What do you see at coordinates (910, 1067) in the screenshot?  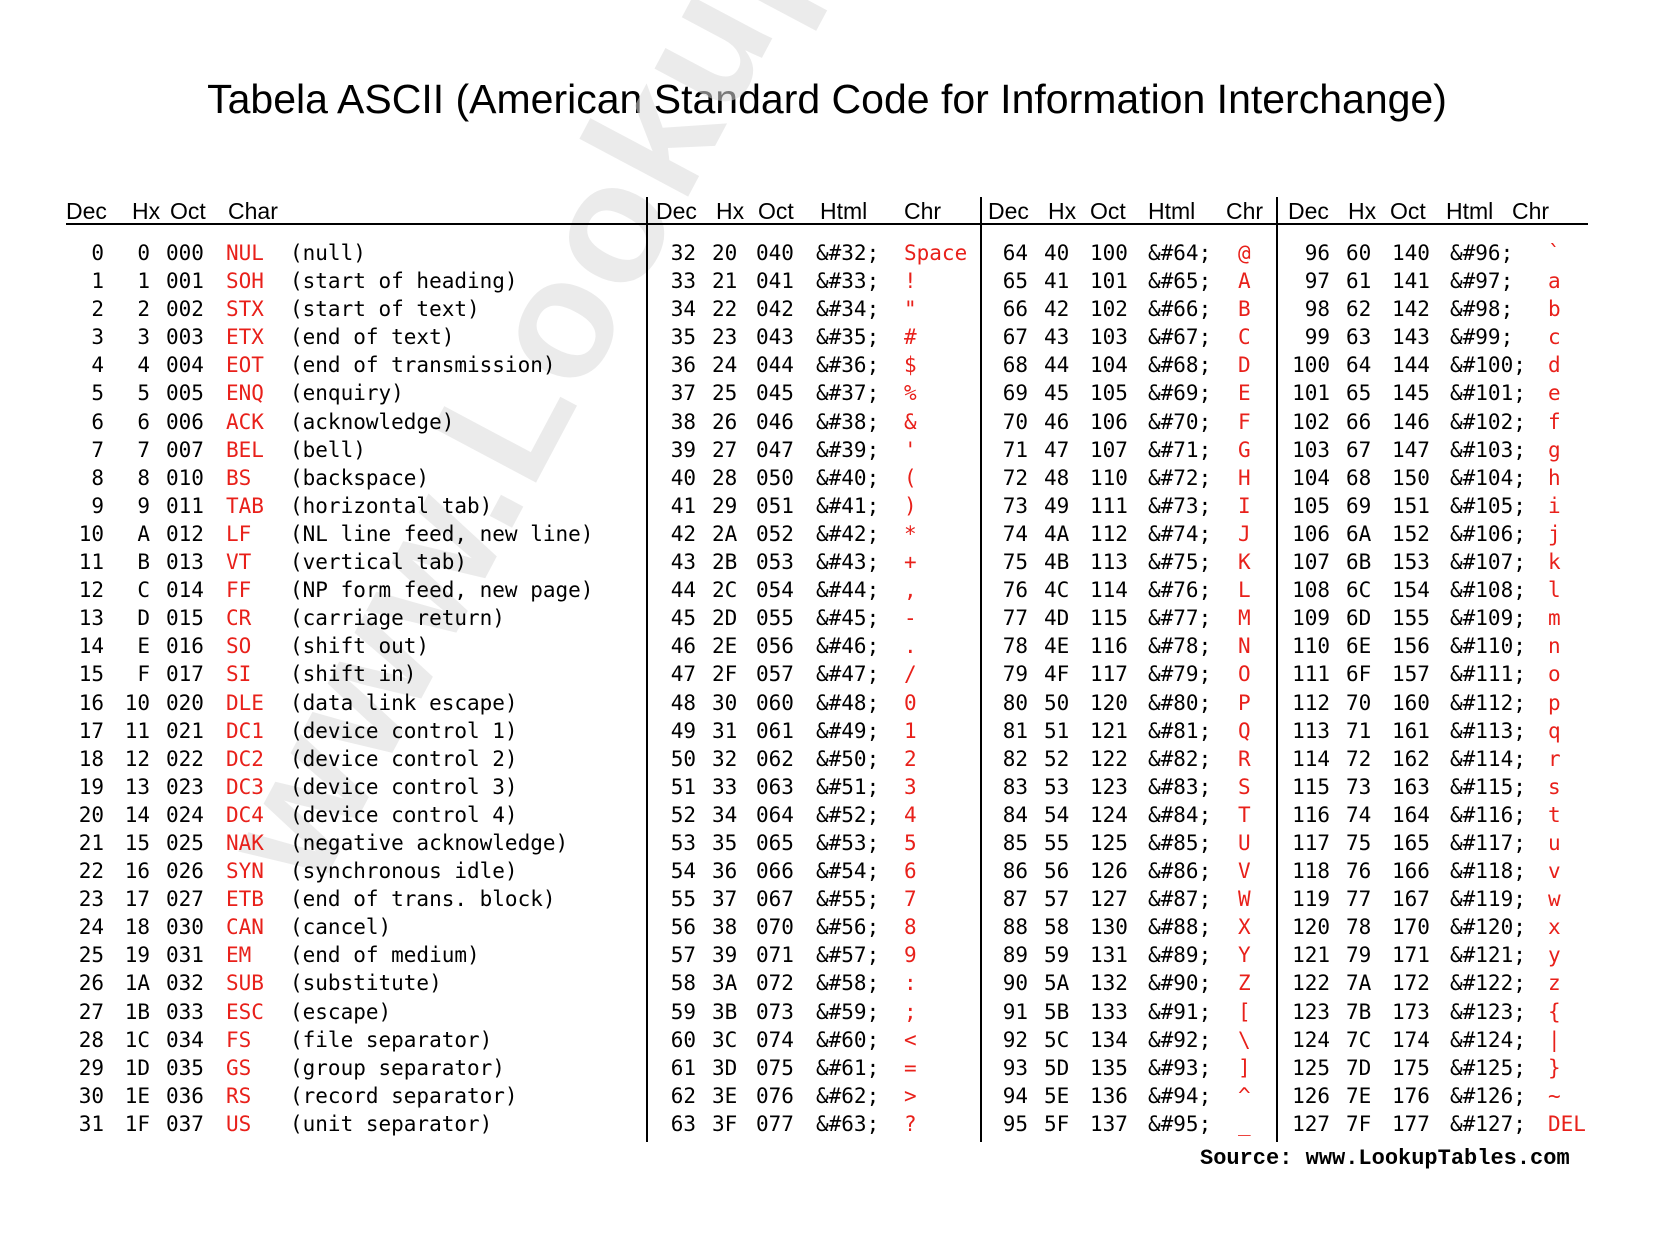 I see `chr-cell: =` at bounding box center [910, 1067].